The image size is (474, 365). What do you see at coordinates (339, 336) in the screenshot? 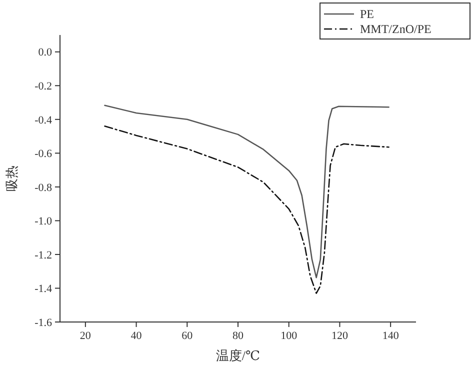
I see `x-tick-label: 120` at bounding box center [339, 336].